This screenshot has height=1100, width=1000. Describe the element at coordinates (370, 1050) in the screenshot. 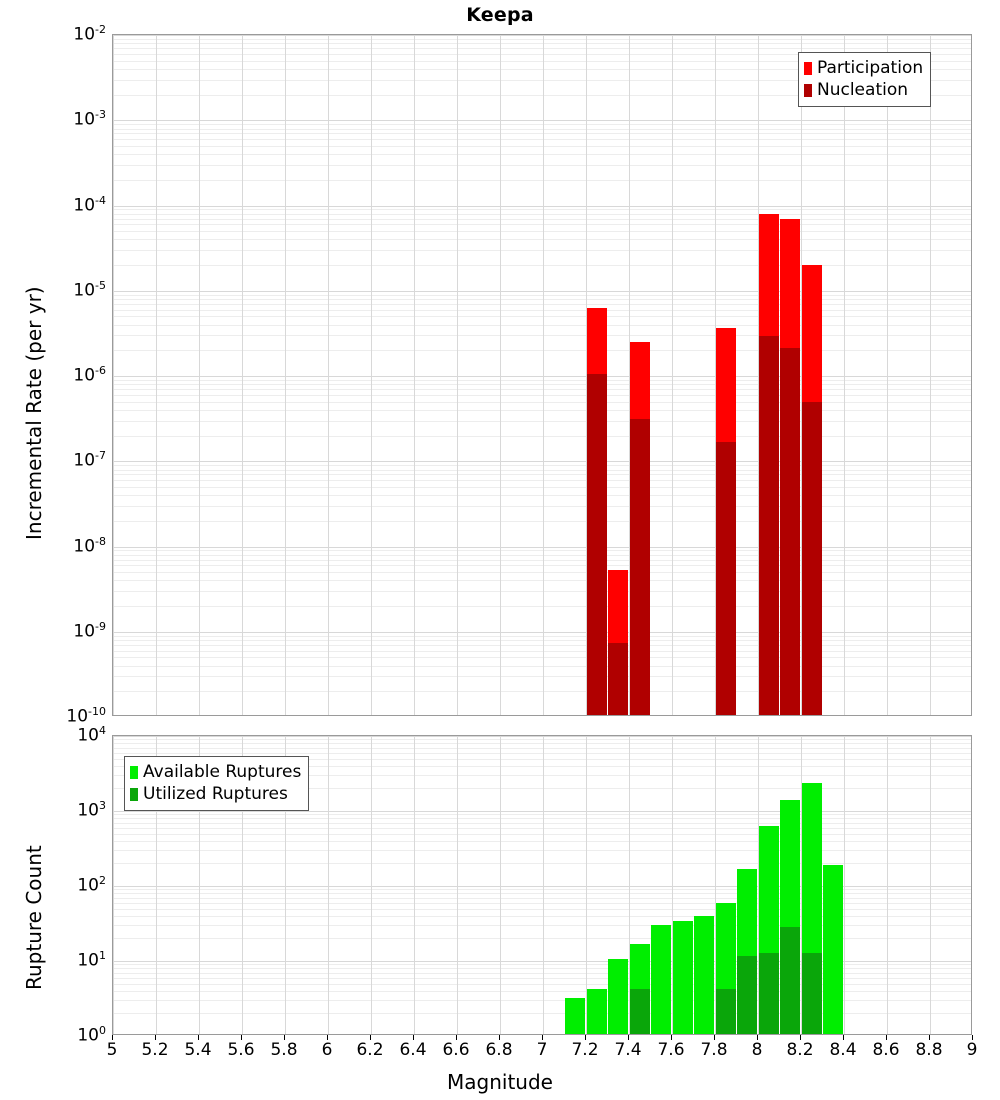

I see `x-tick-label: 6.2` at that location.